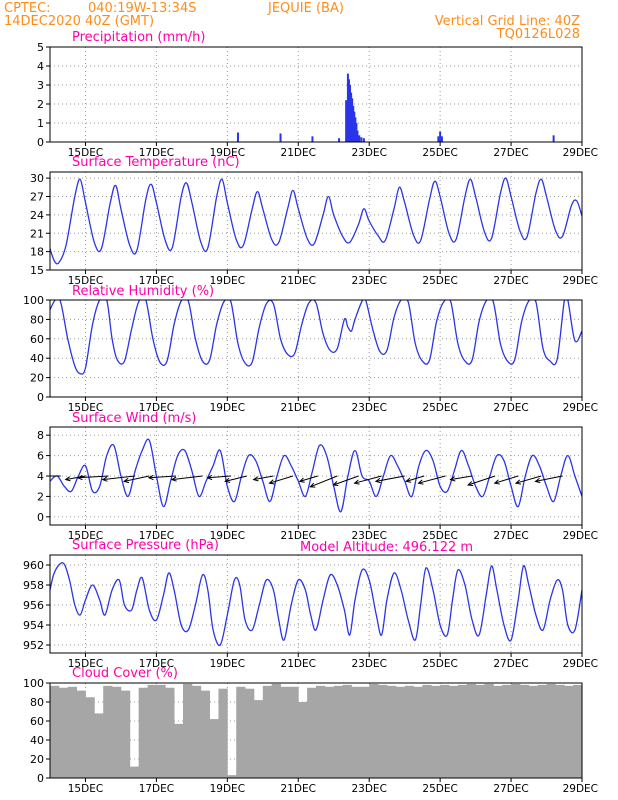 This screenshot has width=618, height=800. Describe the element at coordinates (142, 8) in the screenshot. I see `header-coords: 040:19W-13:34S` at that location.